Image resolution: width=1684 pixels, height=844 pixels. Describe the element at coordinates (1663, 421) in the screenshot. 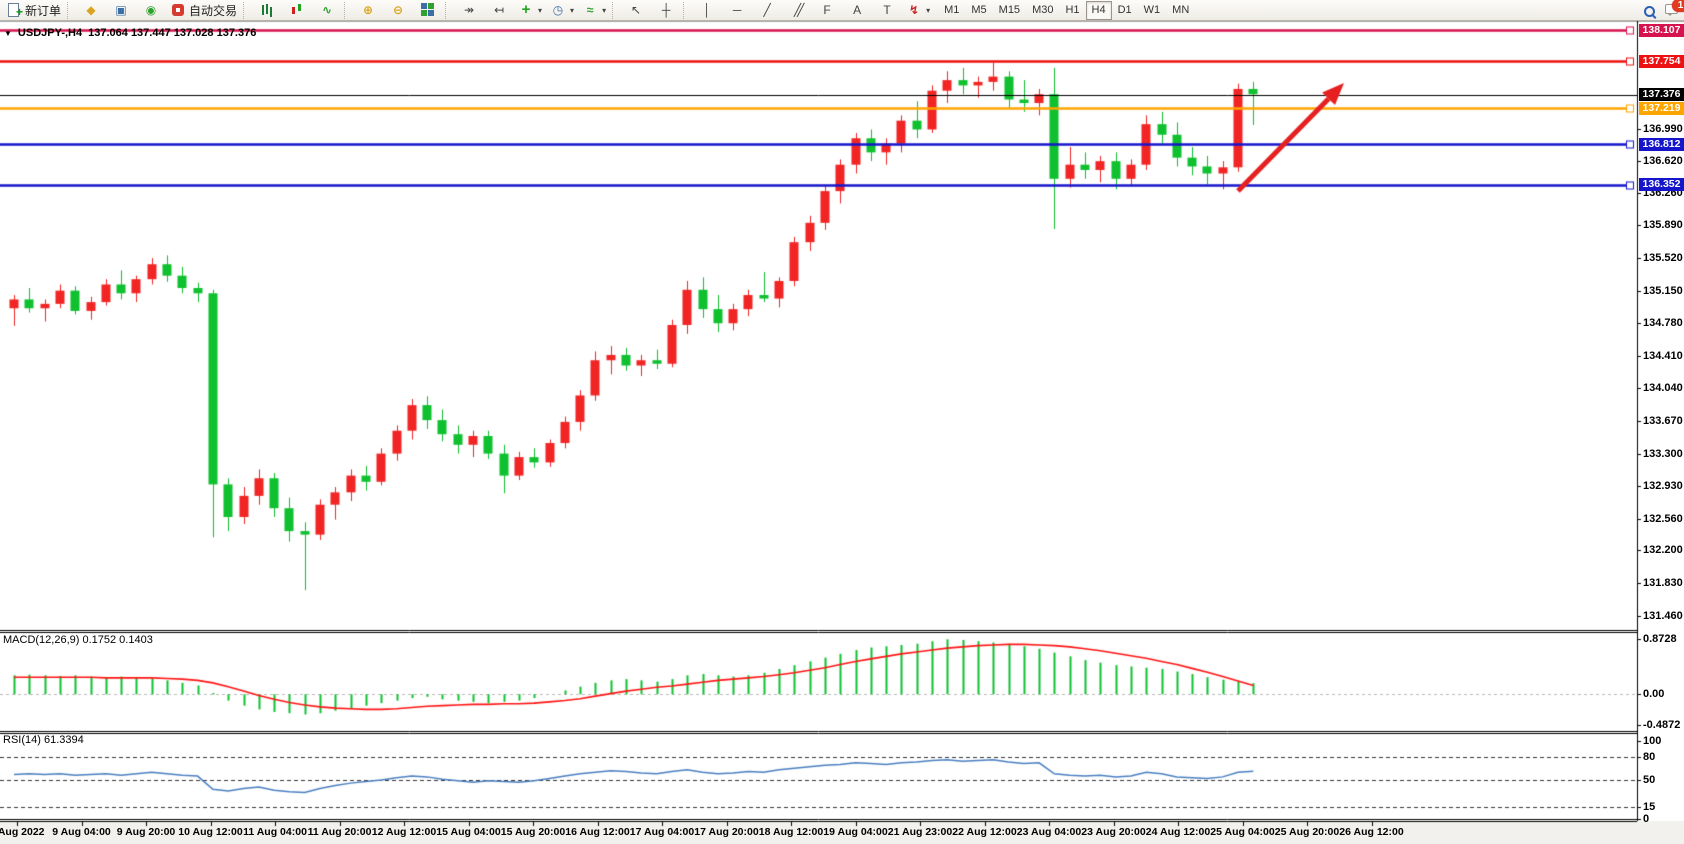

I see `price-tick-label: 133.670` at that location.